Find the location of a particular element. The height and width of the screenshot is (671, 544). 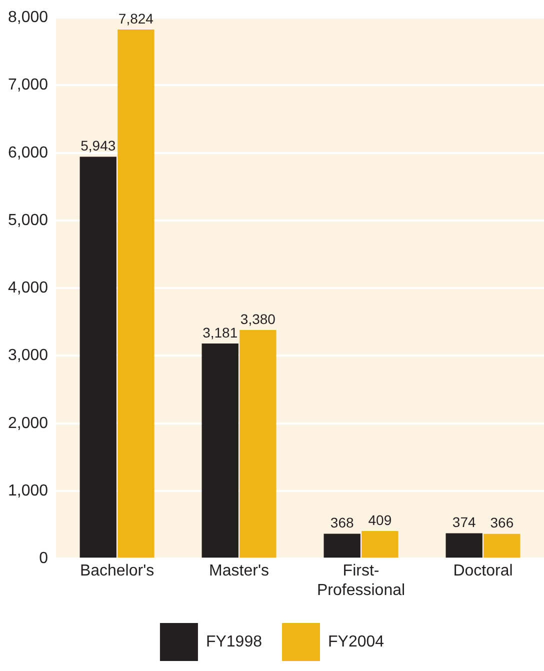

y-tick-label: 2,000 is located at coordinates (28, 423).